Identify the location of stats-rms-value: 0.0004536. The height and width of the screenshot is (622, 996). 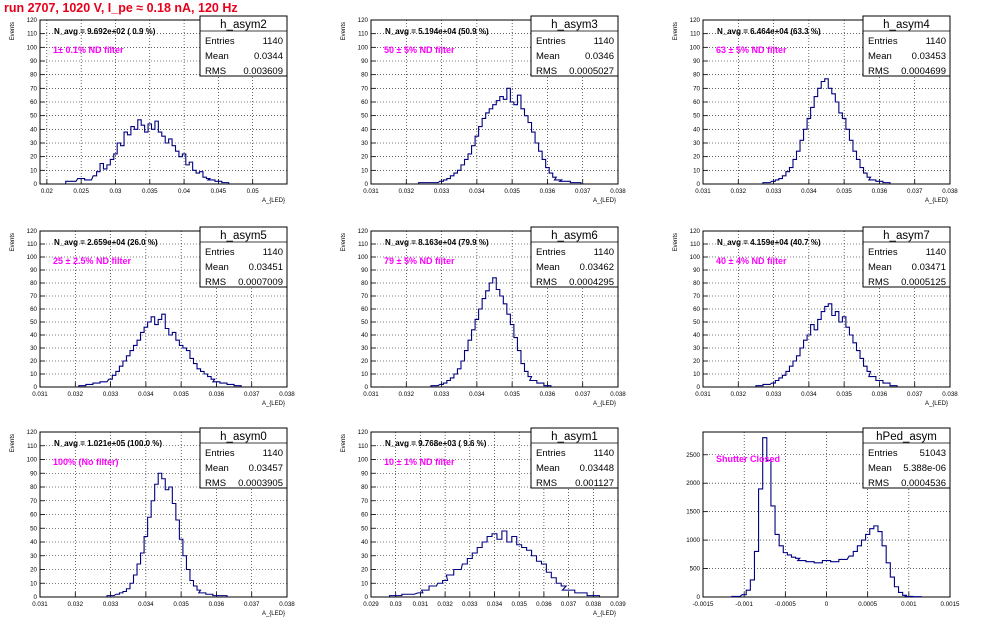
(923, 483).